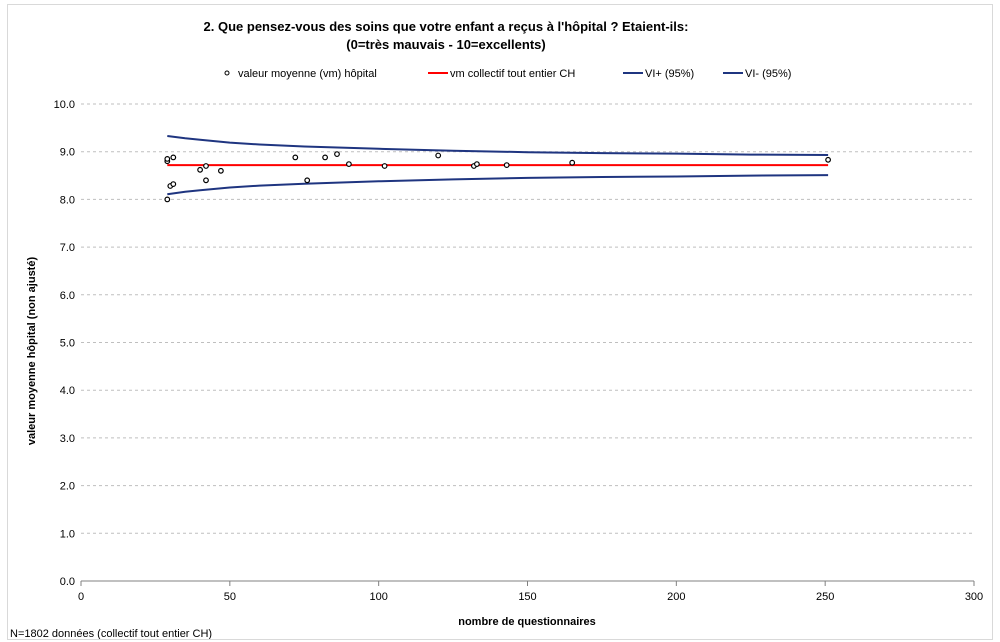 The width and height of the screenshot is (1000, 642). I want to click on x-tick-label: 200, so click(676, 597).